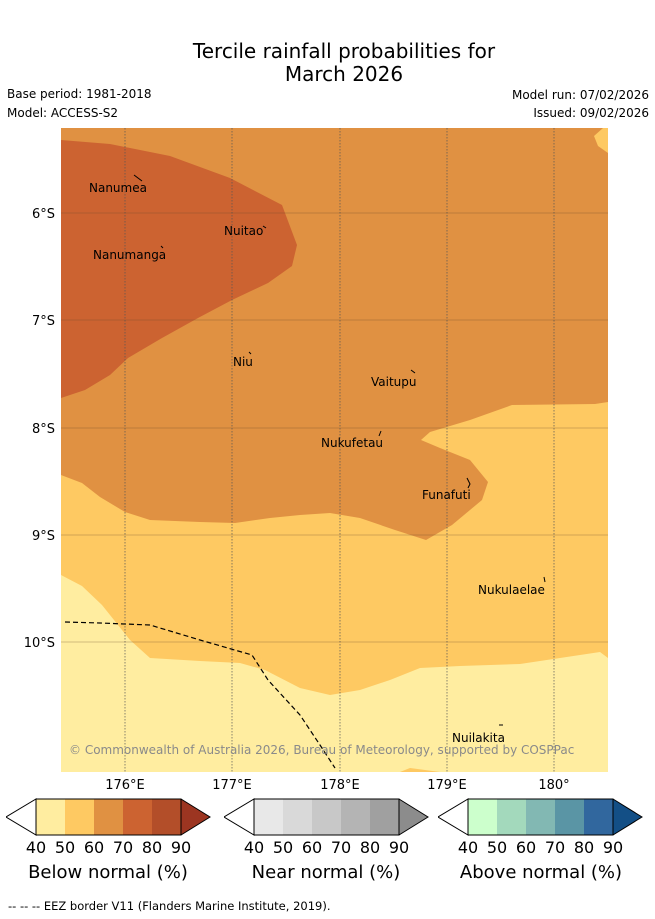  What do you see at coordinates (152, 847) in the screenshot?
I see `cbar-below-tick-80: 80` at bounding box center [152, 847].